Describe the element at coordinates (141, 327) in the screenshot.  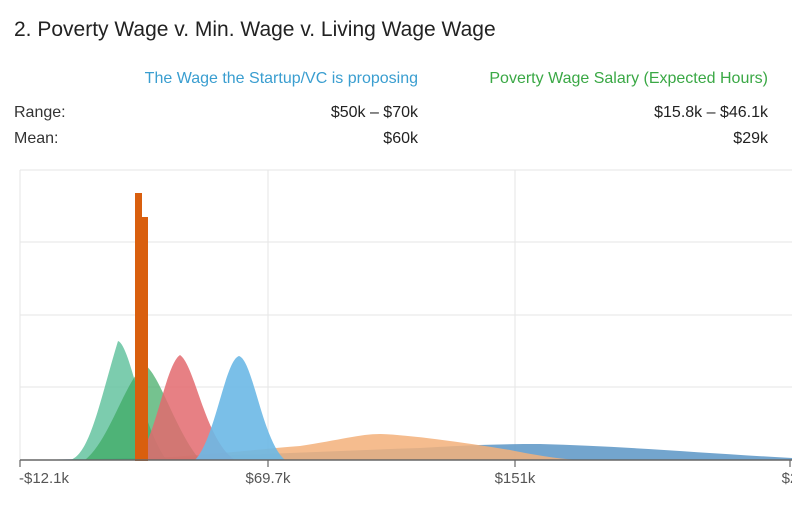
I see `orange-spike-bar` at that location.